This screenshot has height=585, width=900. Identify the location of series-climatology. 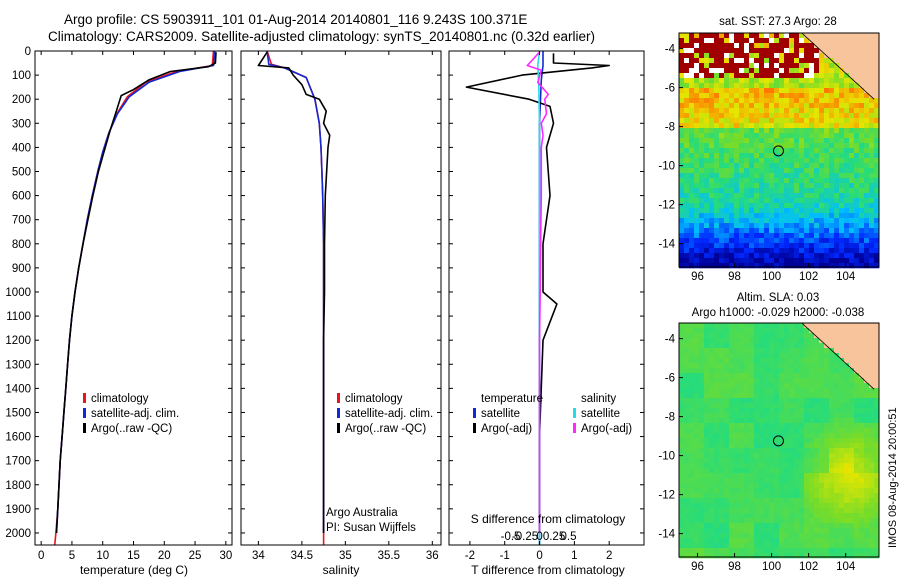
(295, 297).